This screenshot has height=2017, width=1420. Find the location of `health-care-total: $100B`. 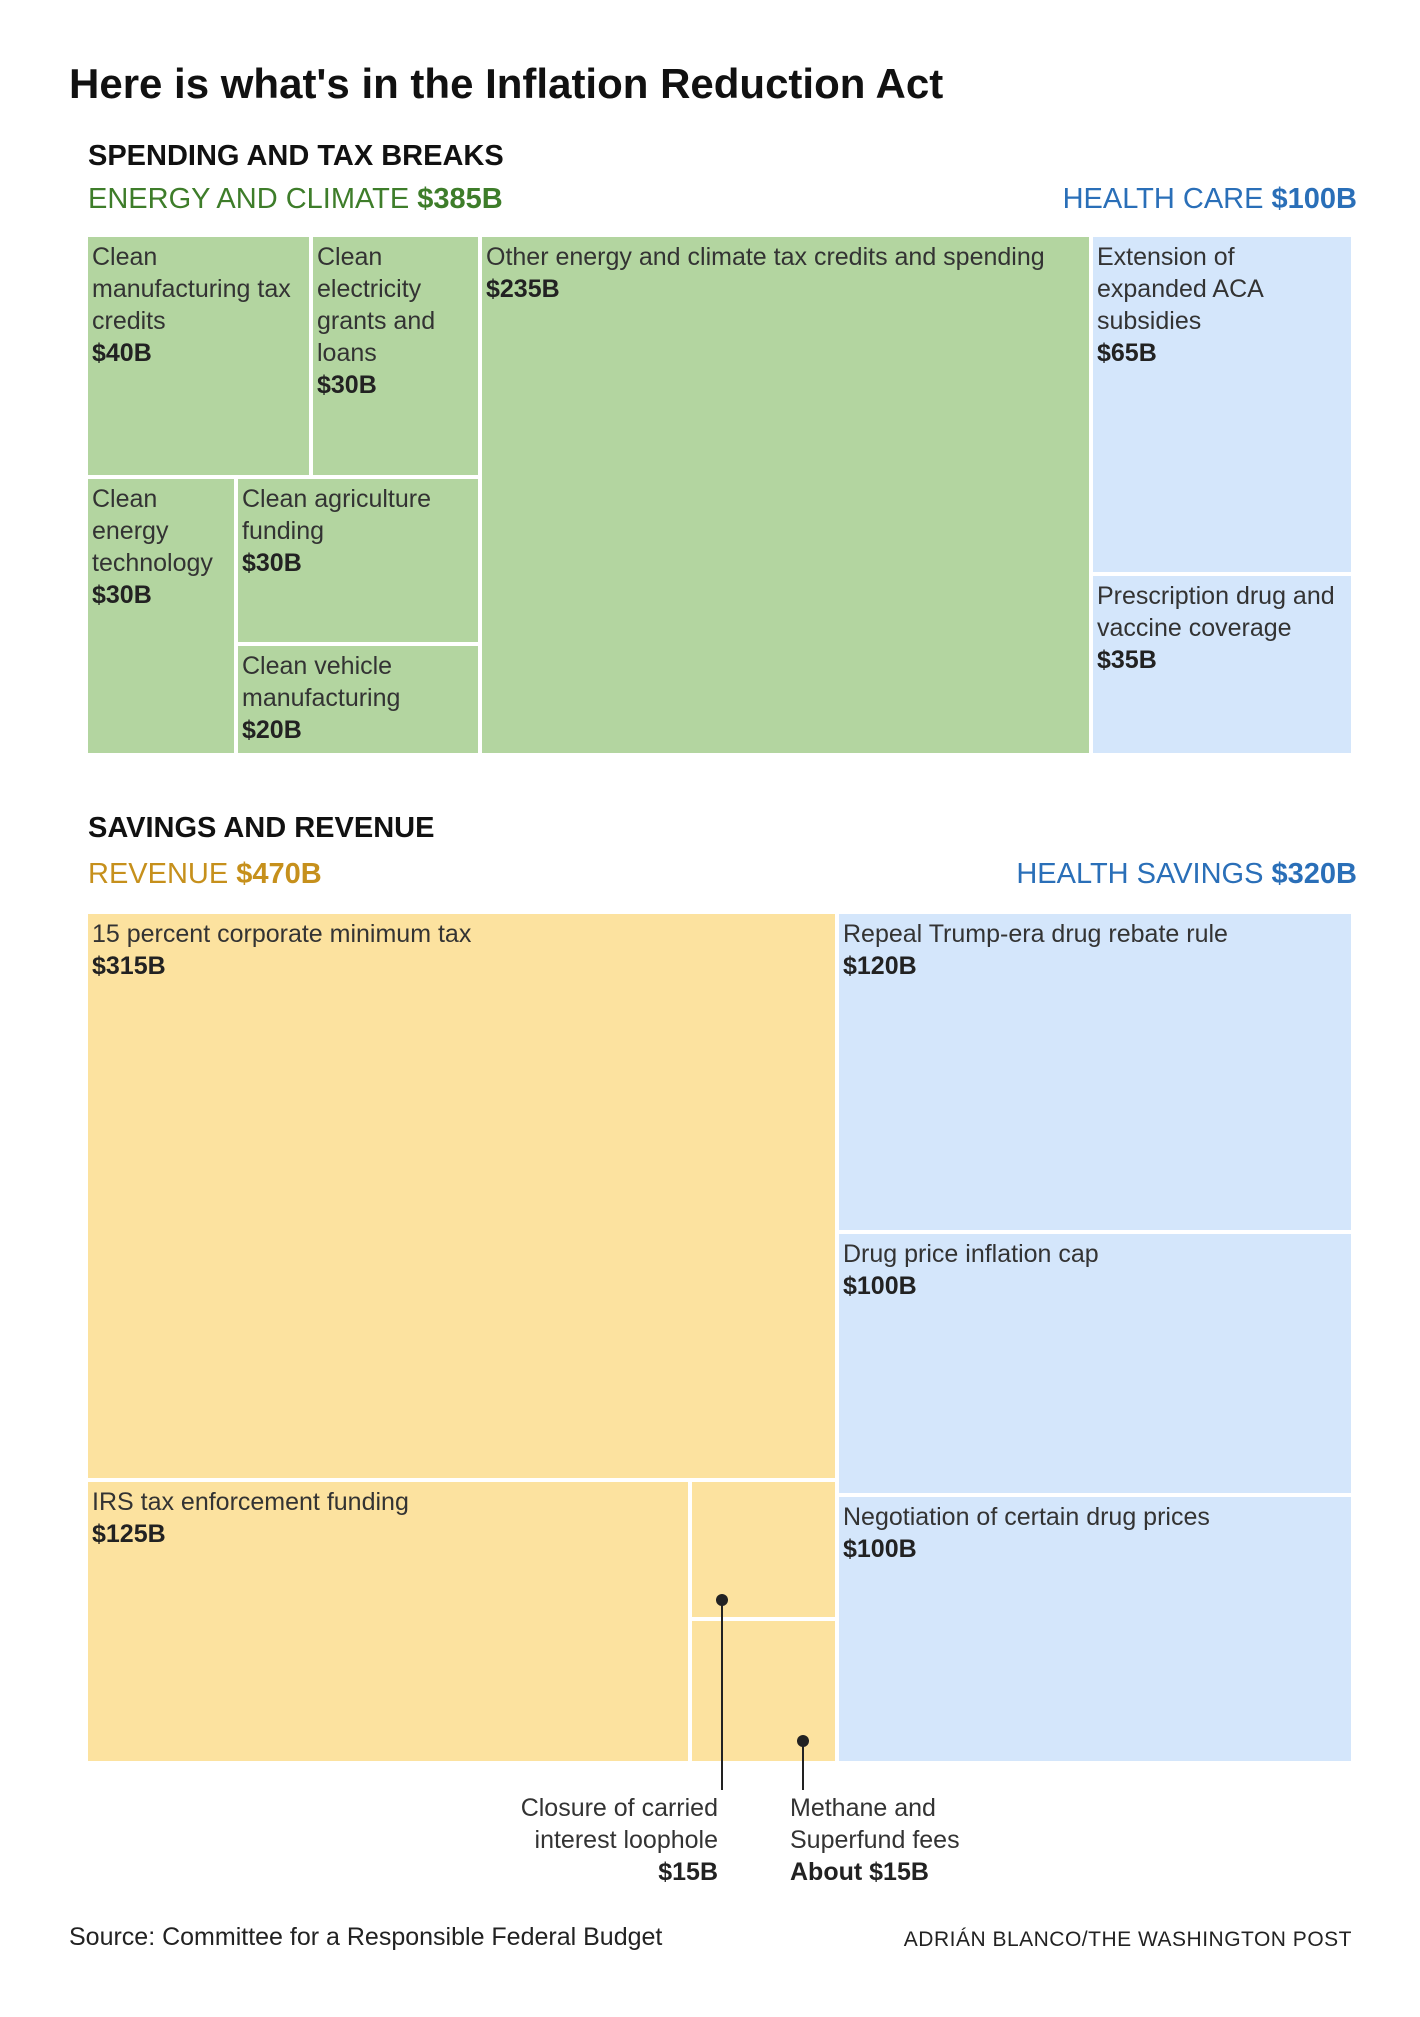

health-care-total: $100B is located at coordinates (1314, 199).